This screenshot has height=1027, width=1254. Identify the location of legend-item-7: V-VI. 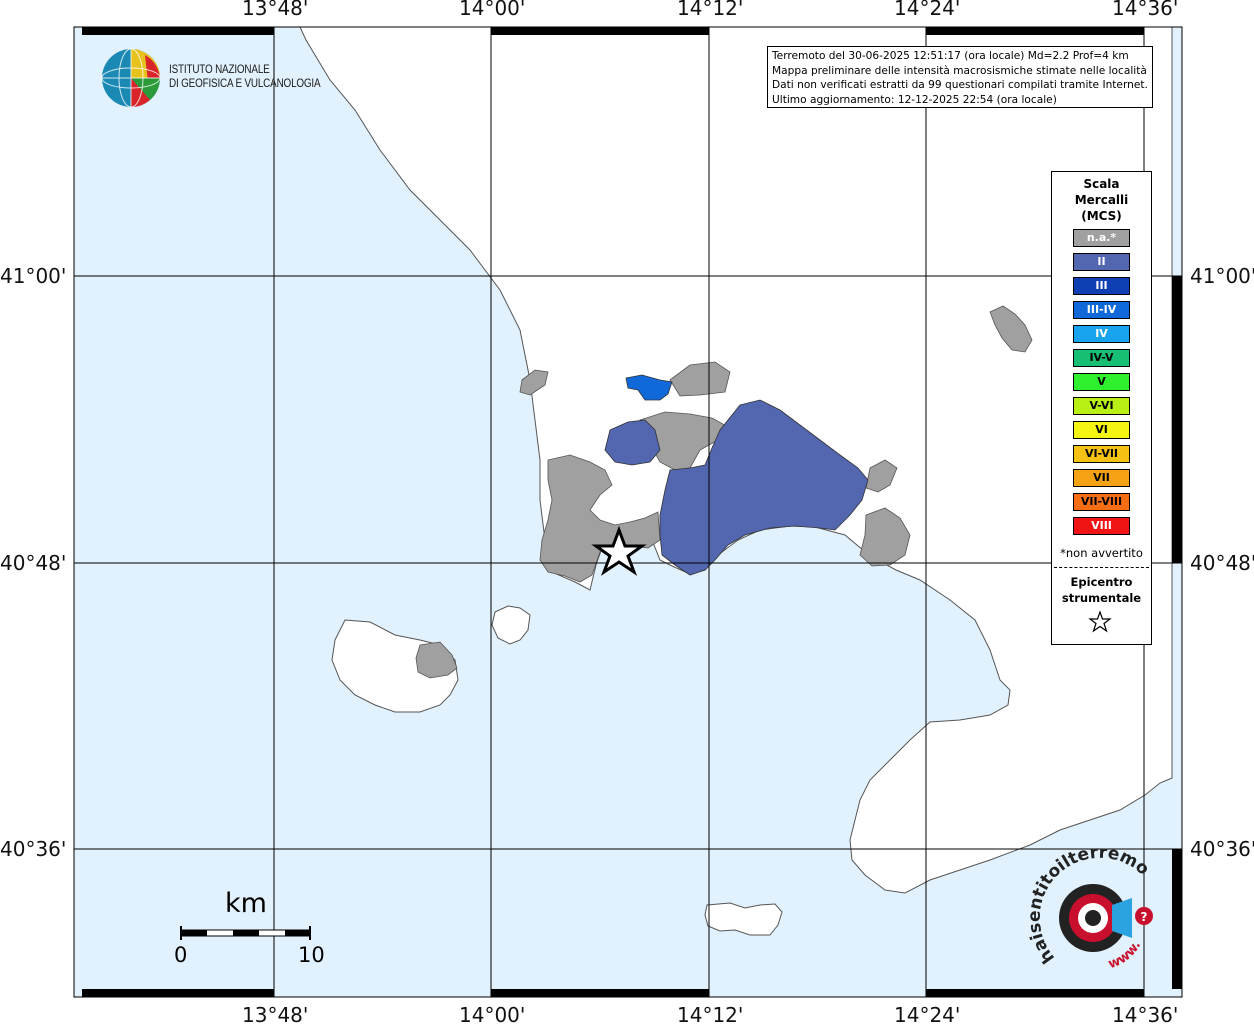
(1101, 406).